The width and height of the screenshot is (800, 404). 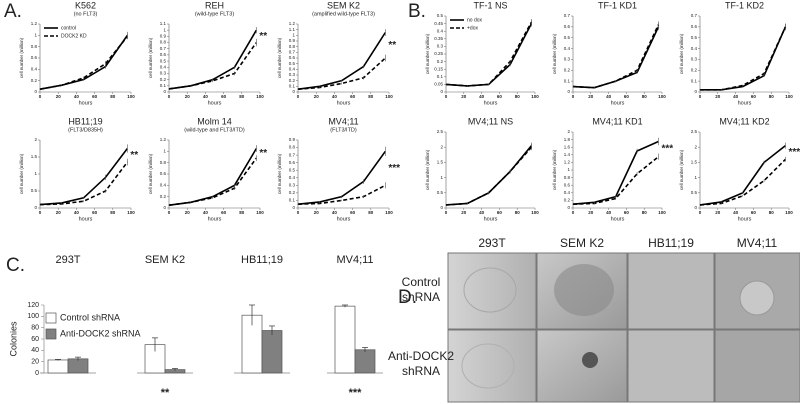 I want to click on chart-subtitle: (amplified wild-type FLT3), so click(x=343, y=14).